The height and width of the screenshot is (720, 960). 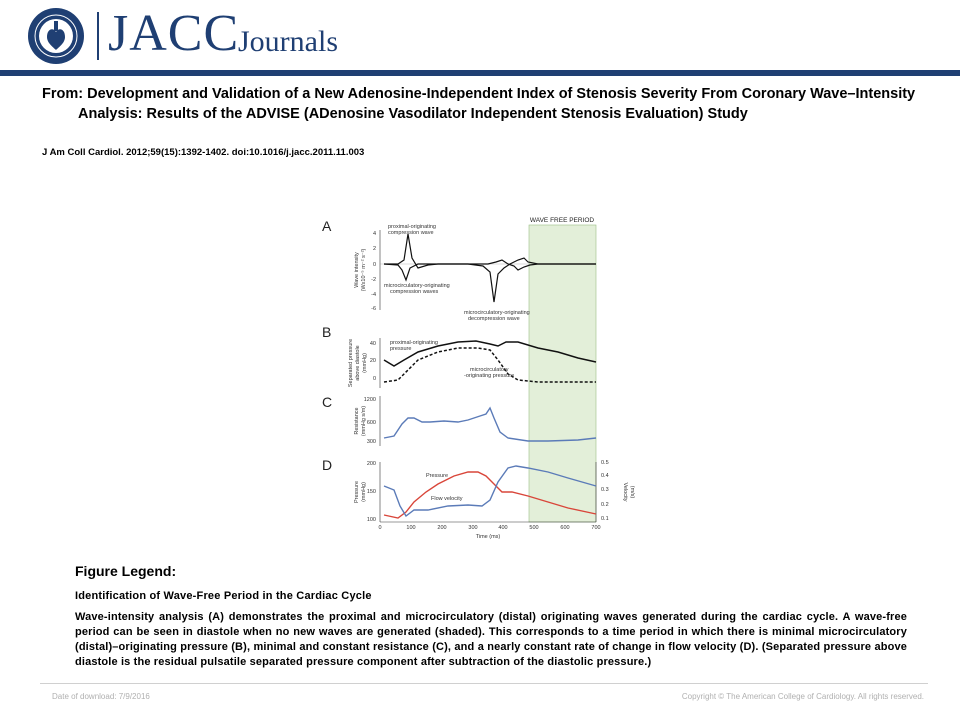 I want to click on d-tick2-04: 0.4, so click(x=605, y=476).